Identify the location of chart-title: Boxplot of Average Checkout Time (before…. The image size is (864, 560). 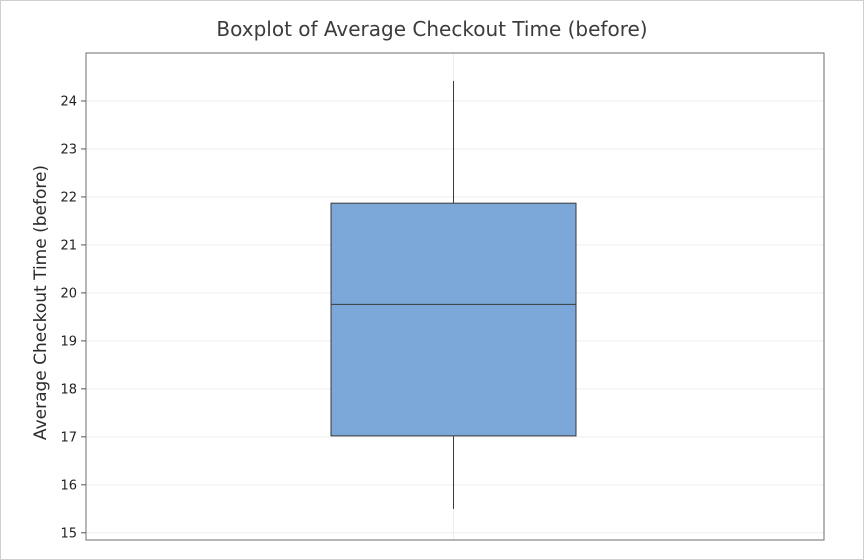
(431, 29).